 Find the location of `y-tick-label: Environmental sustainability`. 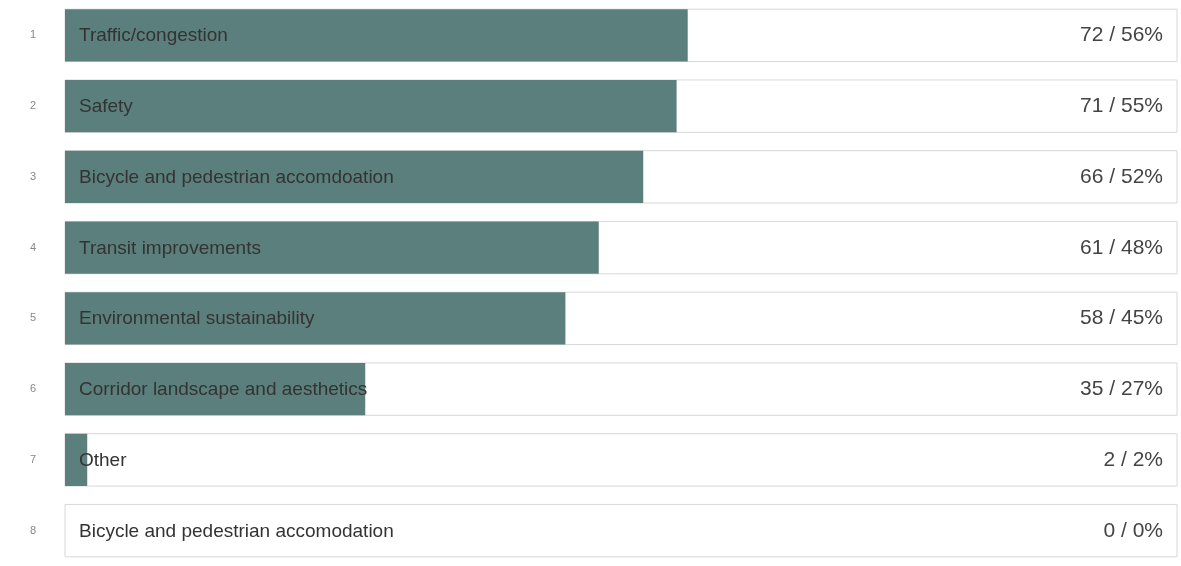

y-tick-label: Environmental sustainability is located at coordinates (197, 318).